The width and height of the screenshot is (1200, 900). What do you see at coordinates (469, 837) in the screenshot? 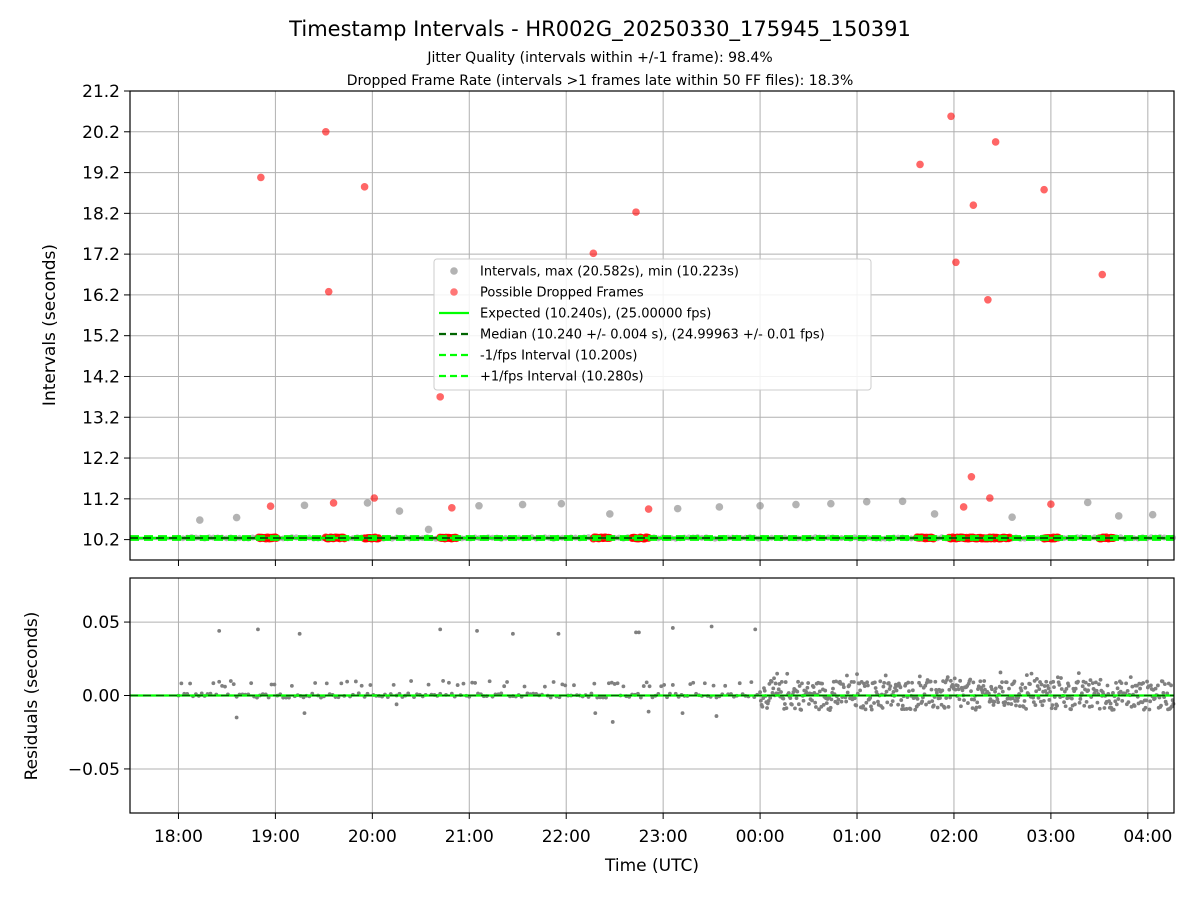
I see `x-tick-label: 21:00` at bounding box center [469, 837].